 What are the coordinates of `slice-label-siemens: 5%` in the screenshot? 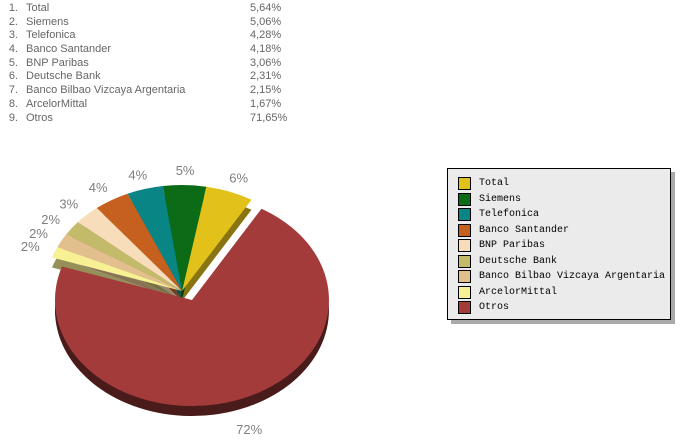 It's located at (185, 170).